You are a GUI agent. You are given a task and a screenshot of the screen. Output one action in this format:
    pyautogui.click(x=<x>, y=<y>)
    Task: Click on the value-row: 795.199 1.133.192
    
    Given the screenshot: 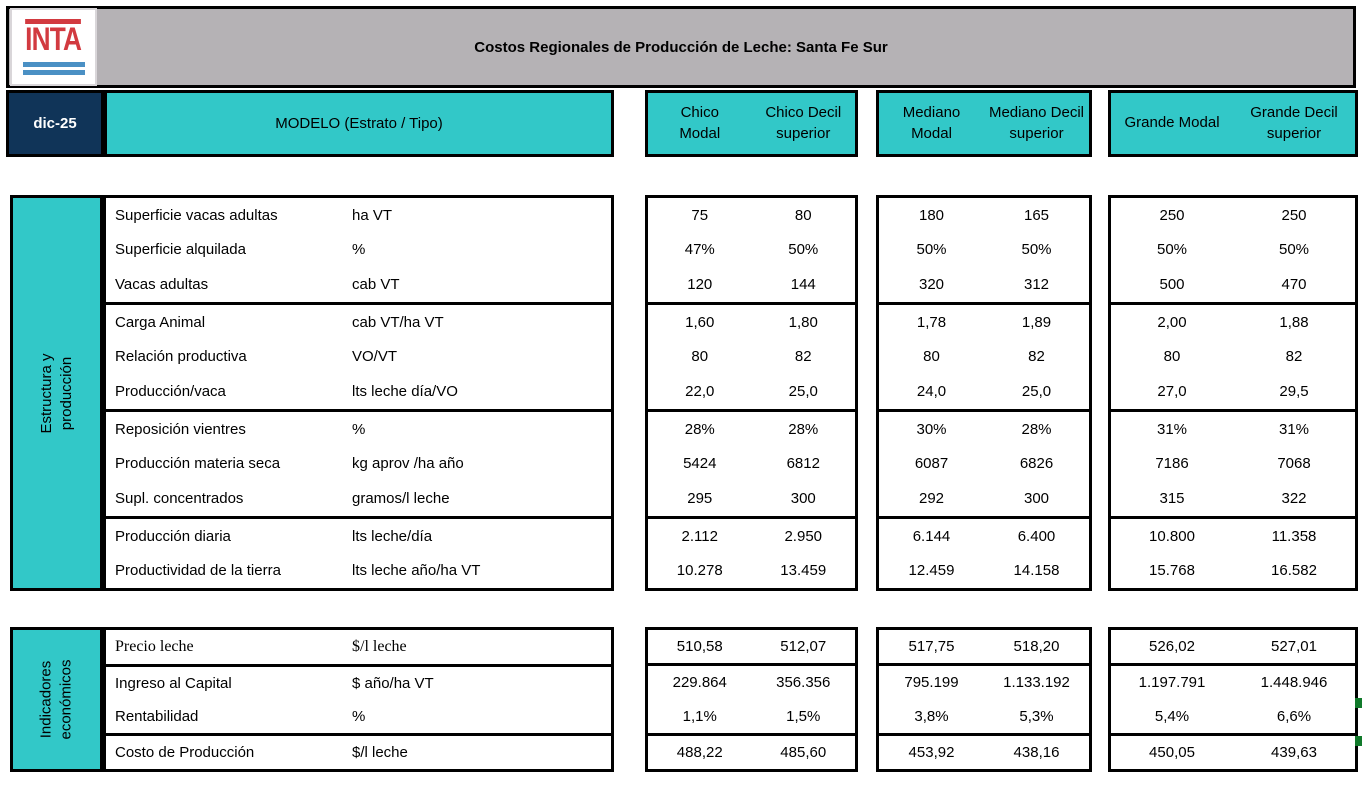 What is the action you would take?
    pyautogui.click(x=984, y=682)
    